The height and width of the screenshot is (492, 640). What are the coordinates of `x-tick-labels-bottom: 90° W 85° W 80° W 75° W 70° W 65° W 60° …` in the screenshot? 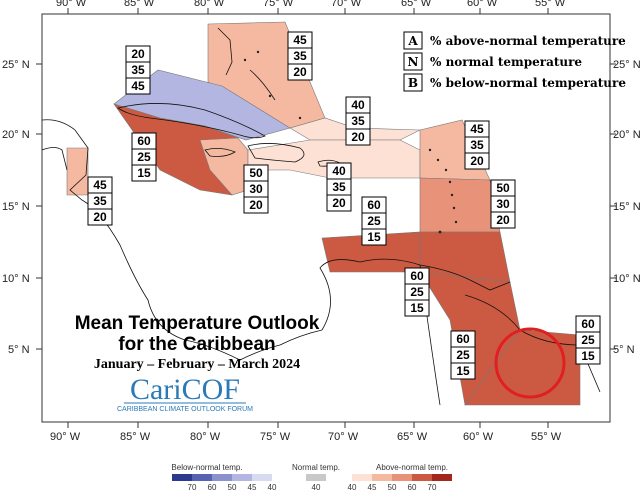 It's located at (306, 437).